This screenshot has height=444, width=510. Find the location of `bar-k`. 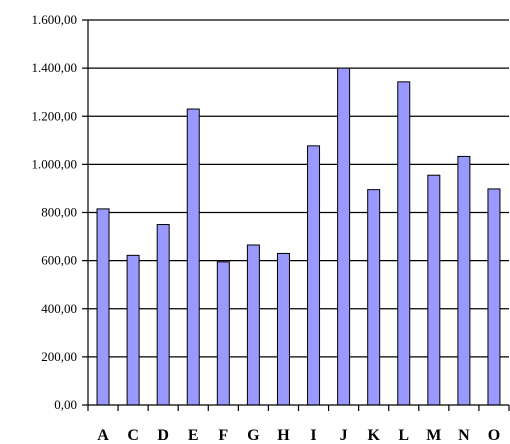

bar-k is located at coordinates (374, 297).